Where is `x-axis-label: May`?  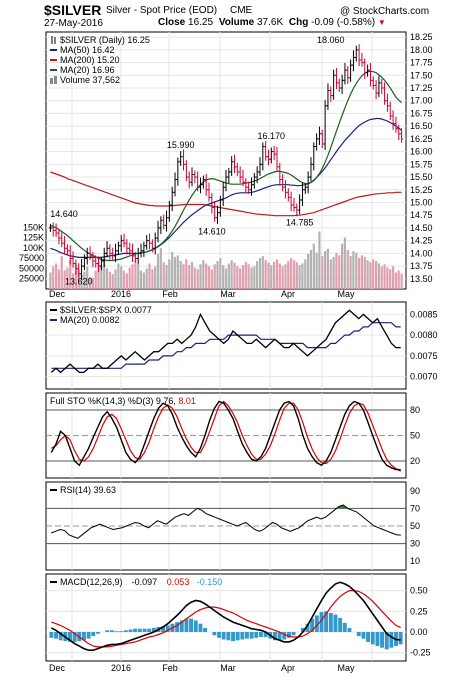 x-axis-label: May is located at coordinates (346, 668).